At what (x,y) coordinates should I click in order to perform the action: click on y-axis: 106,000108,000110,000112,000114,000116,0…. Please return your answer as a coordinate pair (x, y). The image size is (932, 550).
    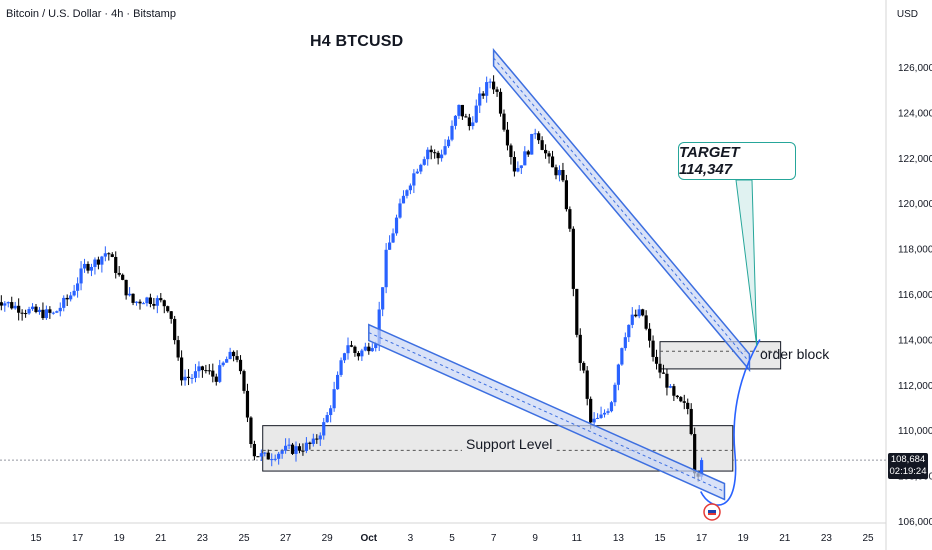
    Looking at the image, I should click on (915, 295).